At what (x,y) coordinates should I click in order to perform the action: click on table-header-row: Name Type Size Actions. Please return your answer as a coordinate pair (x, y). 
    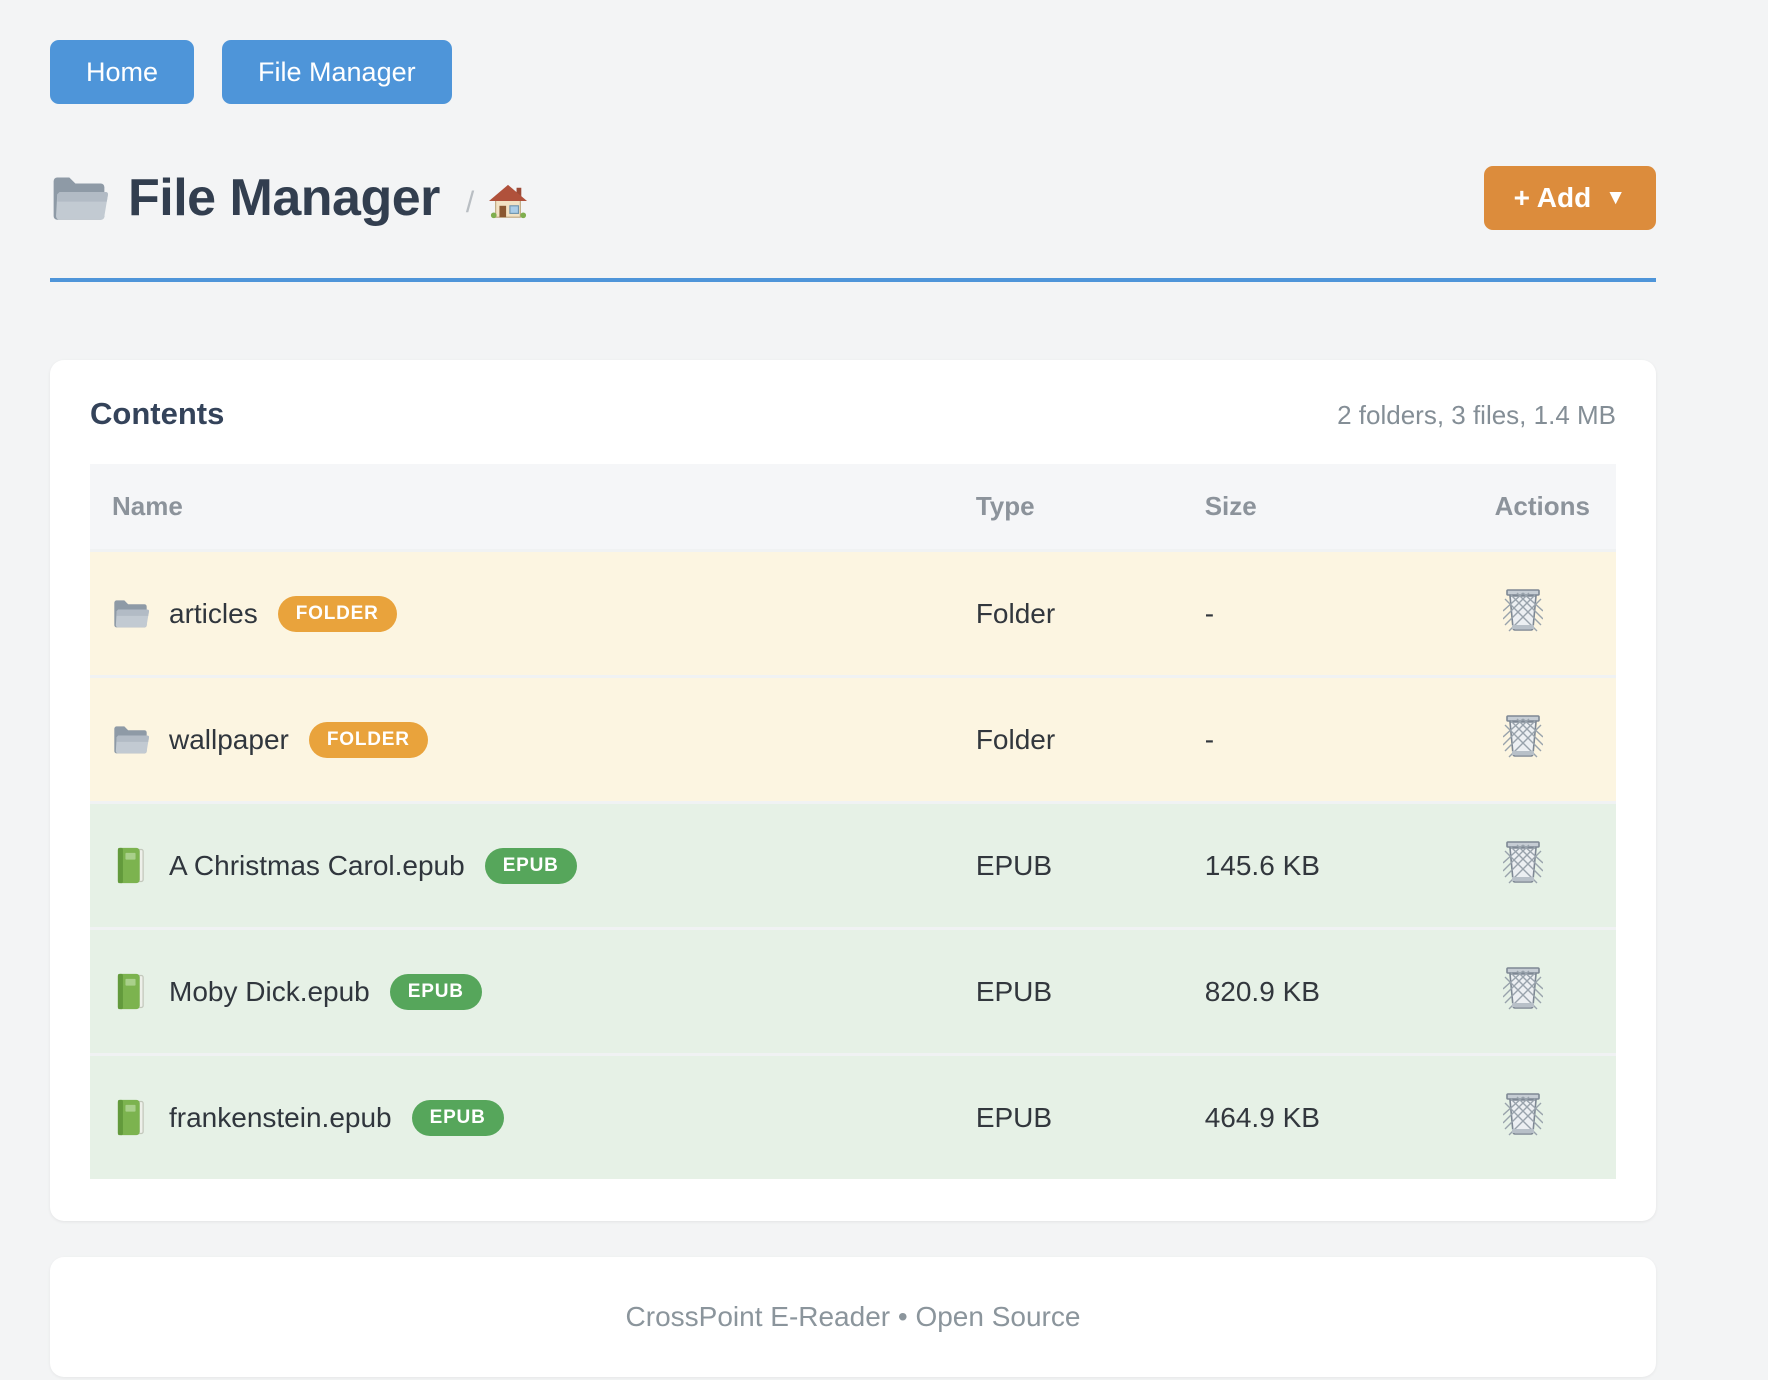
    Looking at the image, I should click on (853, 507).